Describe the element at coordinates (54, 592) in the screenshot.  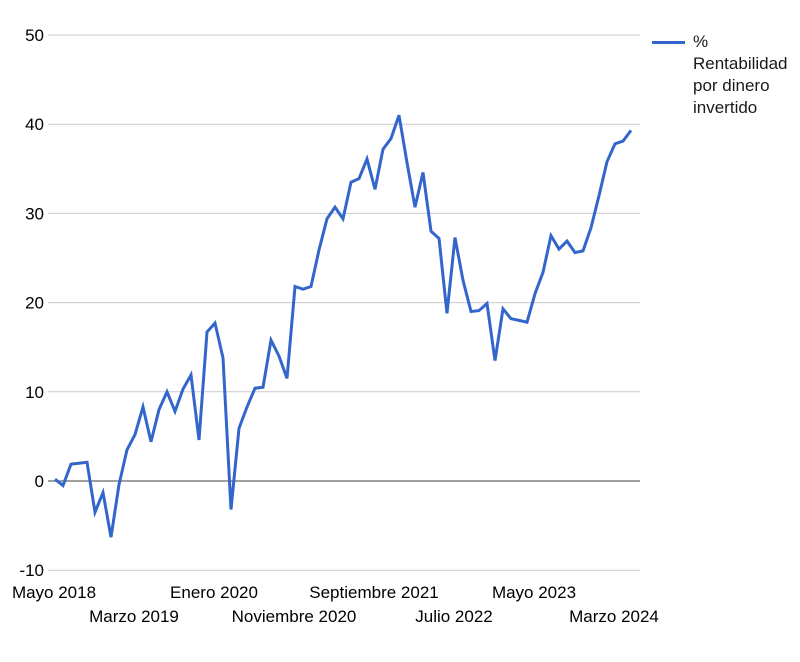
I see `x-axis-label: Mayo 2018` at that location.